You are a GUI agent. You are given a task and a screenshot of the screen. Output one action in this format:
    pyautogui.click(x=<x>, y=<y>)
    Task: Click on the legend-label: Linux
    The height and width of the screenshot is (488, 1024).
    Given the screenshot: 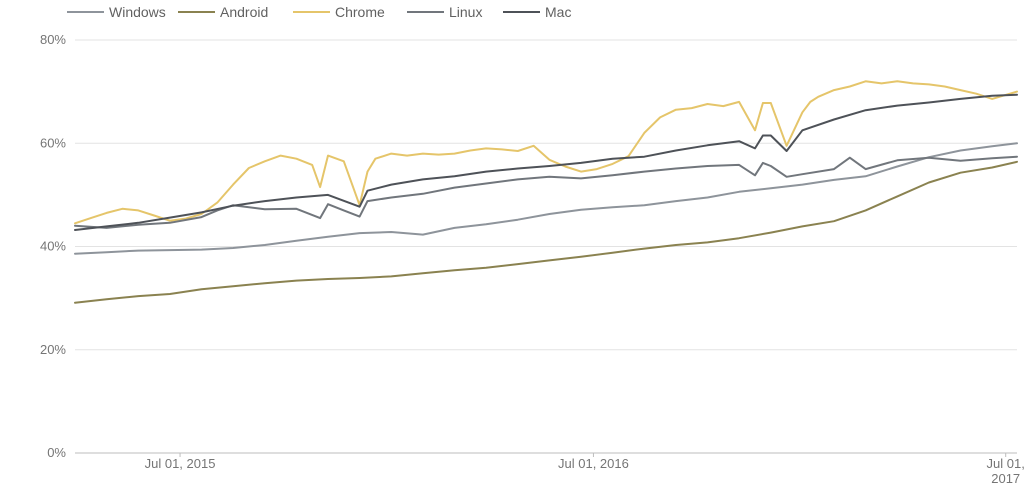 What is the action you would take?
    pyautogui.click(x=465, y=12)
    